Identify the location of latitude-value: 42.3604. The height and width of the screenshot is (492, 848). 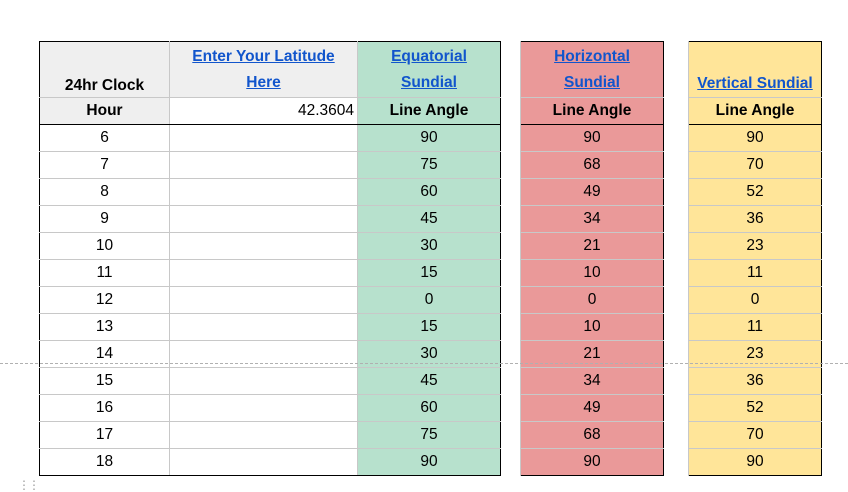
(325, 110).